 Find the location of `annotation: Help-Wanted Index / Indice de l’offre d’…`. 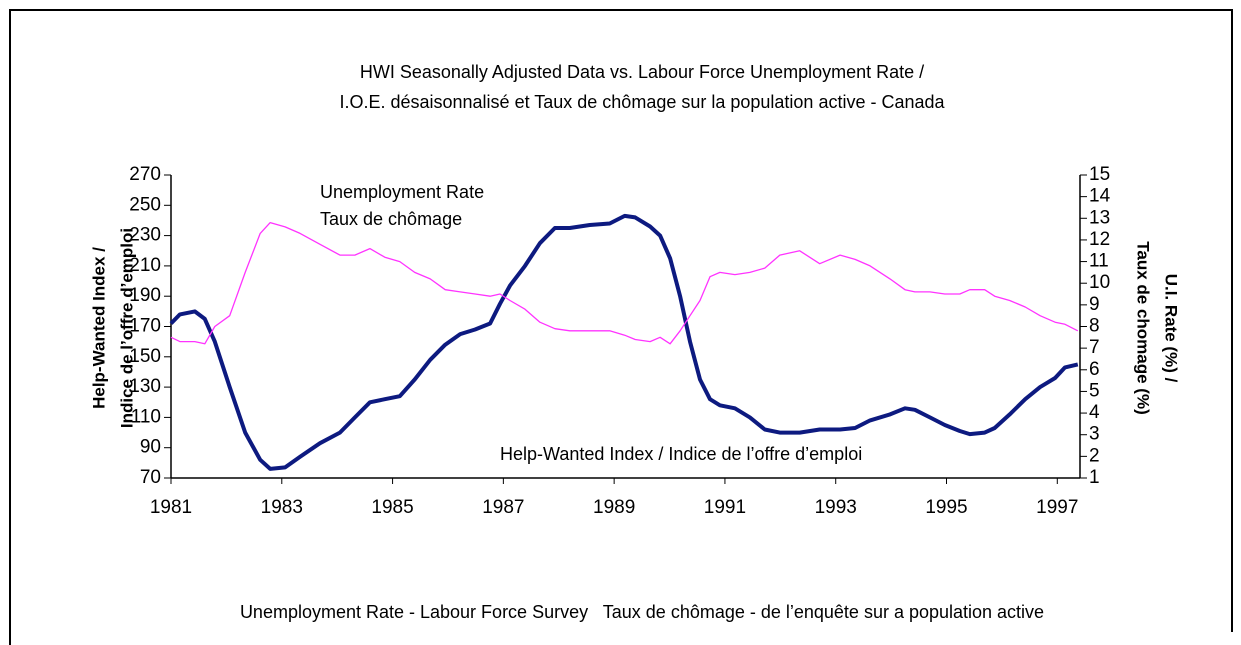

annotation: Help-Wanted Index / Indice de l’offre d’… is located at coordinates (681, 454).